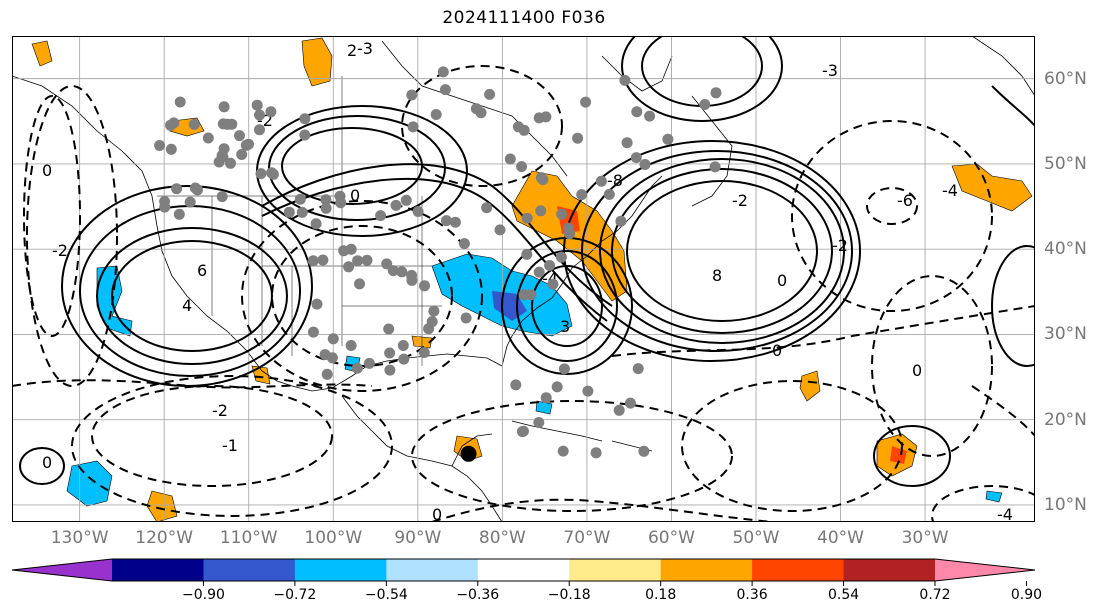 This screenshot has height=615, width=1105. What do you see at coordinates (950, 190) in the screenshot?
I see `contour-value-label: -4` at bounding box center [950, 190].